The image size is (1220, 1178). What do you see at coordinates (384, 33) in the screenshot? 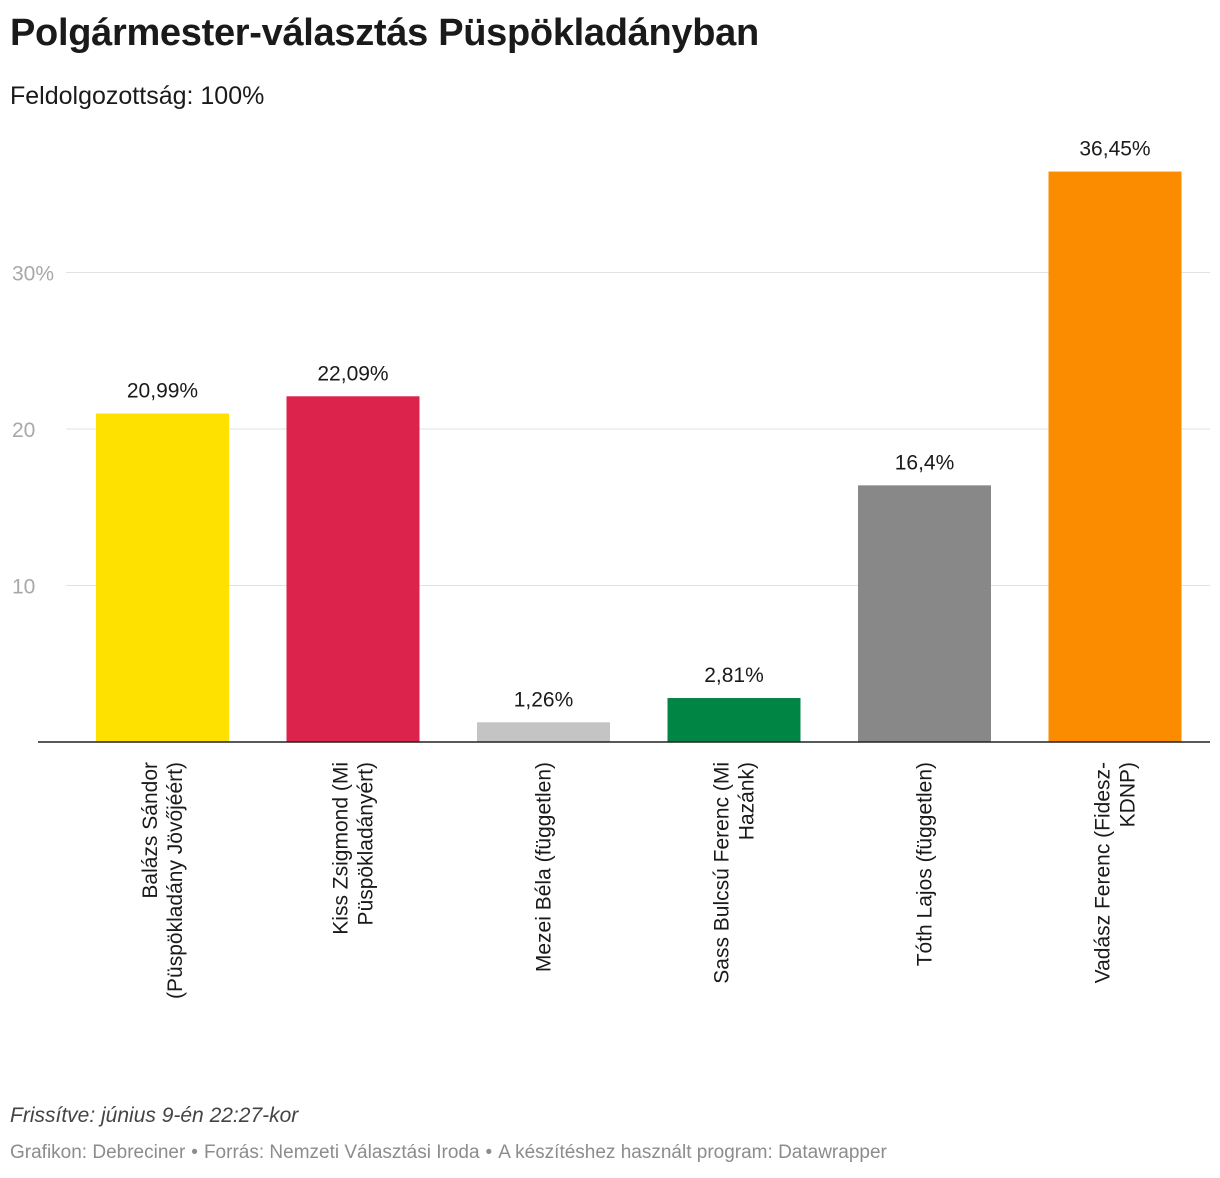
I see `chart-title: Polgármester-választás Püspökladányban` at bounding box center [384, 33].